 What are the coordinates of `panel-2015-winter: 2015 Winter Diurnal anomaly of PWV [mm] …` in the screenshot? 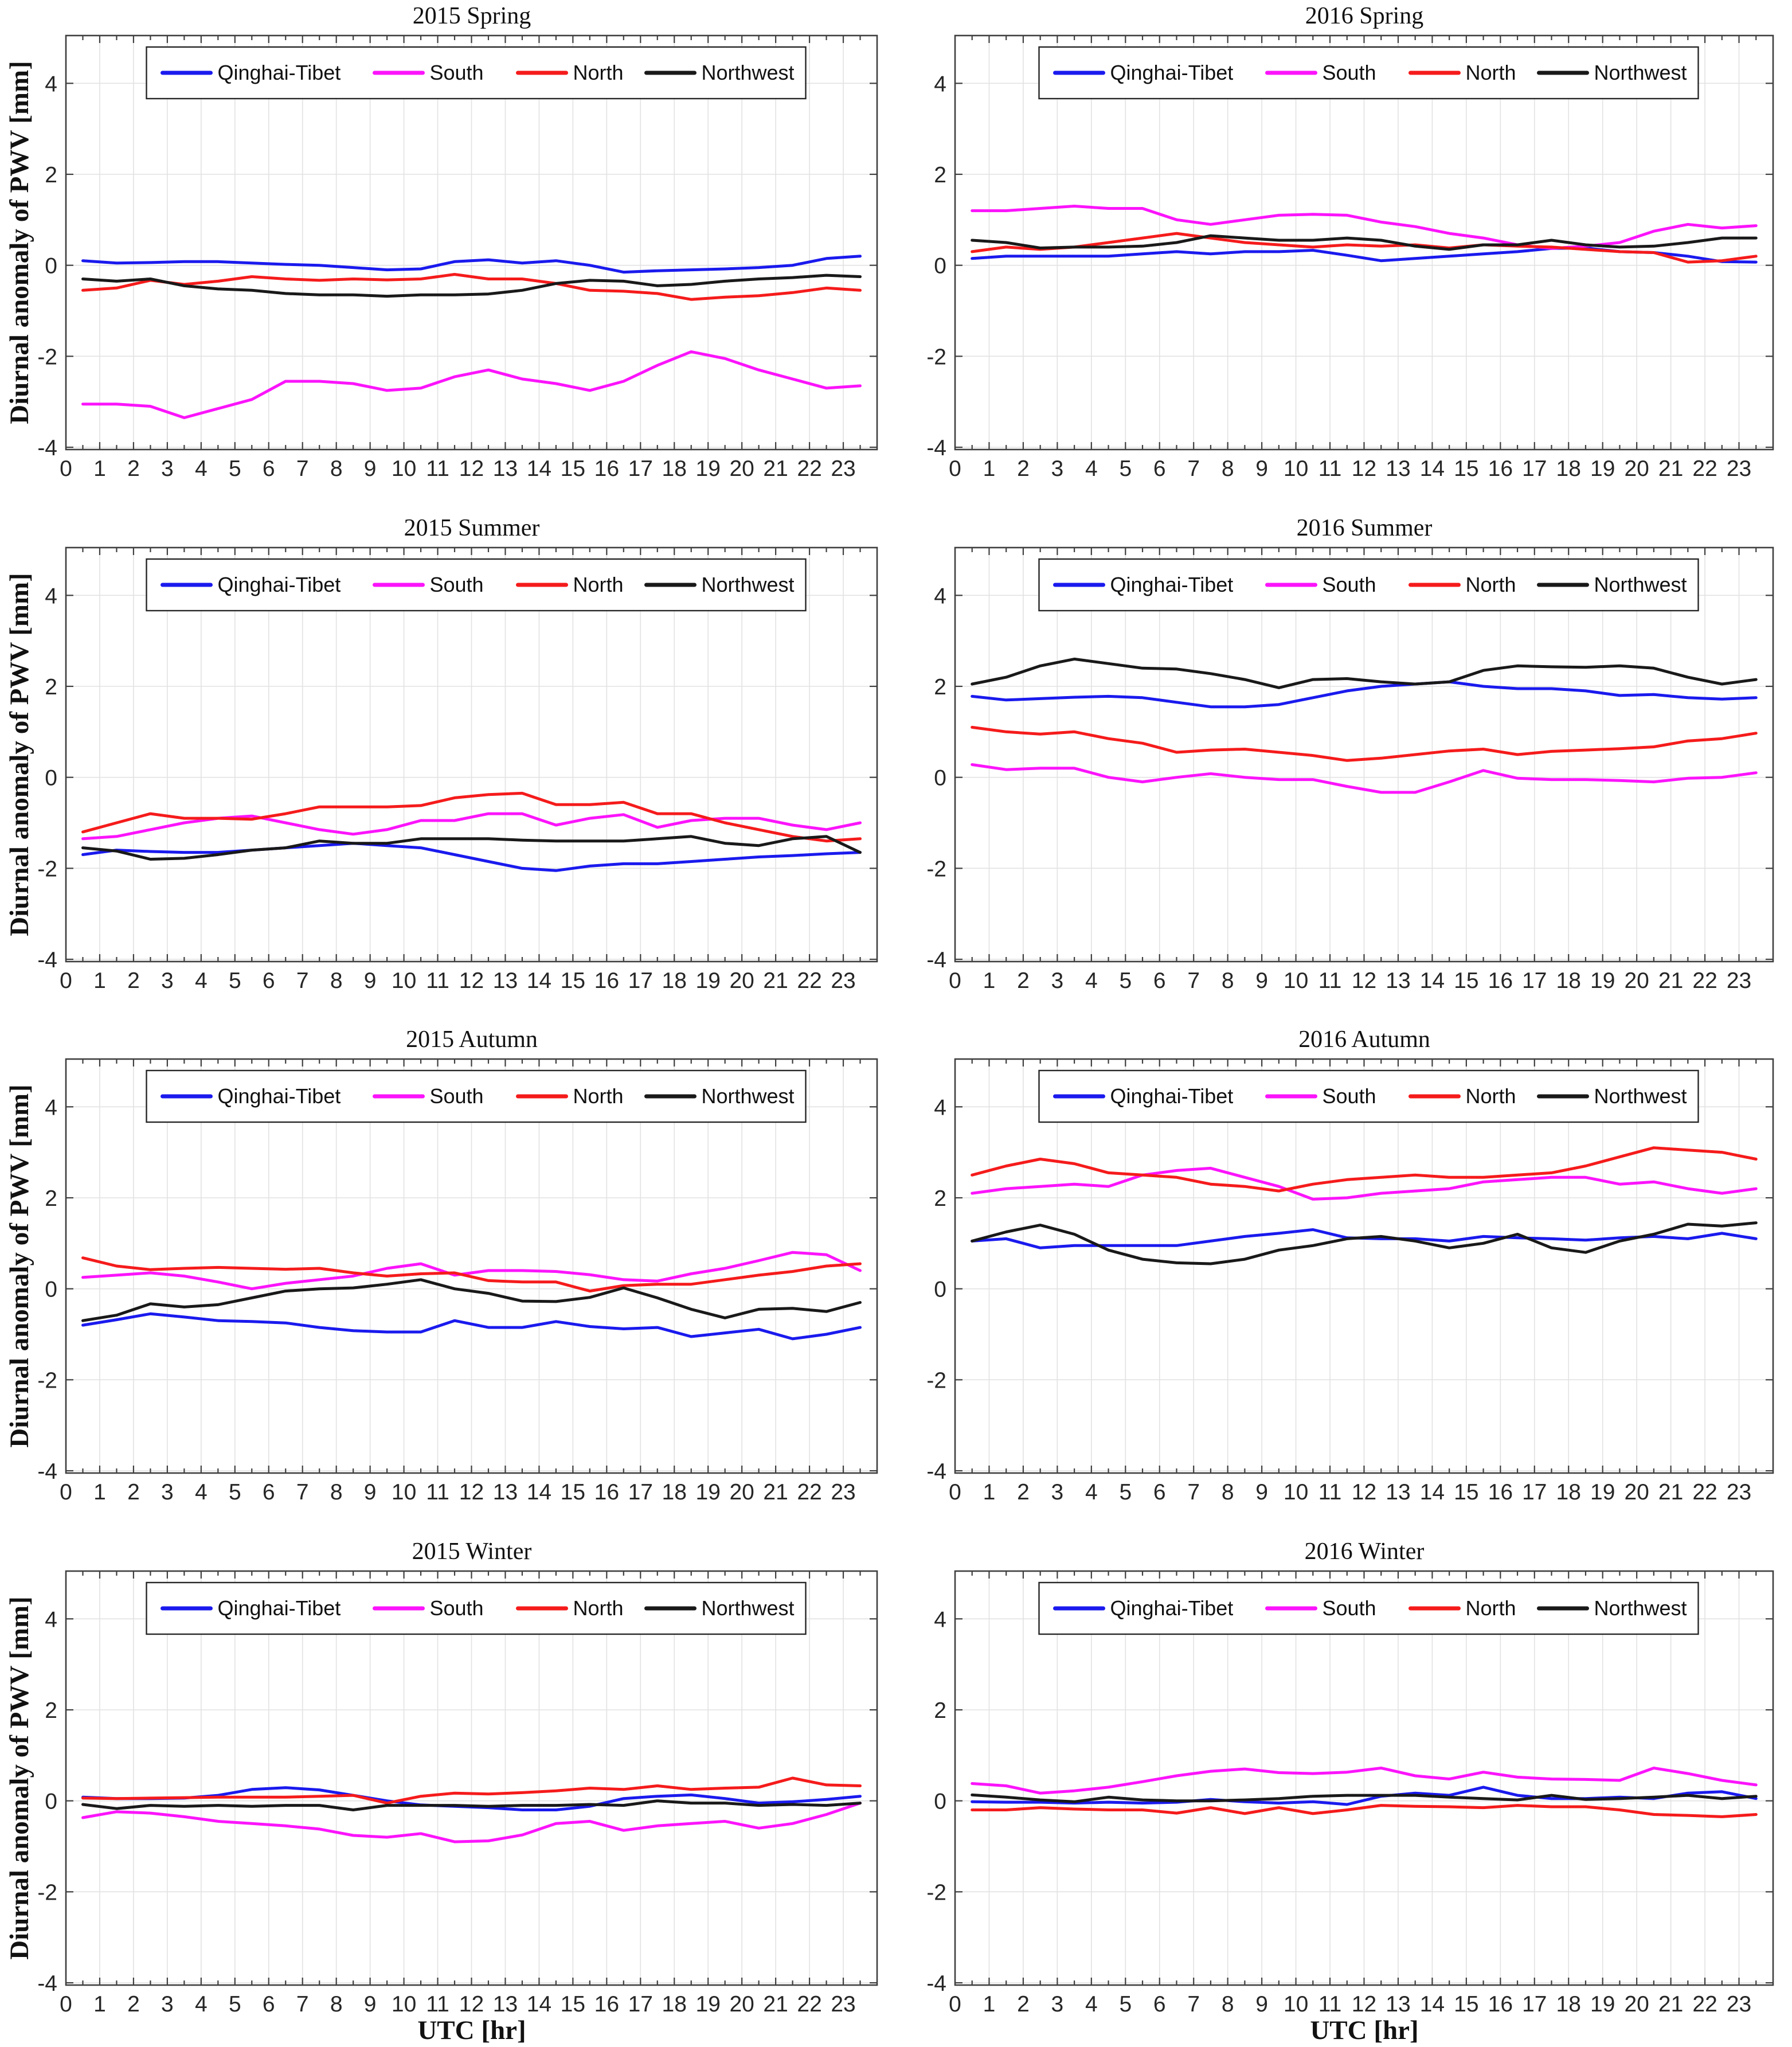 It's located at (448, 1791).